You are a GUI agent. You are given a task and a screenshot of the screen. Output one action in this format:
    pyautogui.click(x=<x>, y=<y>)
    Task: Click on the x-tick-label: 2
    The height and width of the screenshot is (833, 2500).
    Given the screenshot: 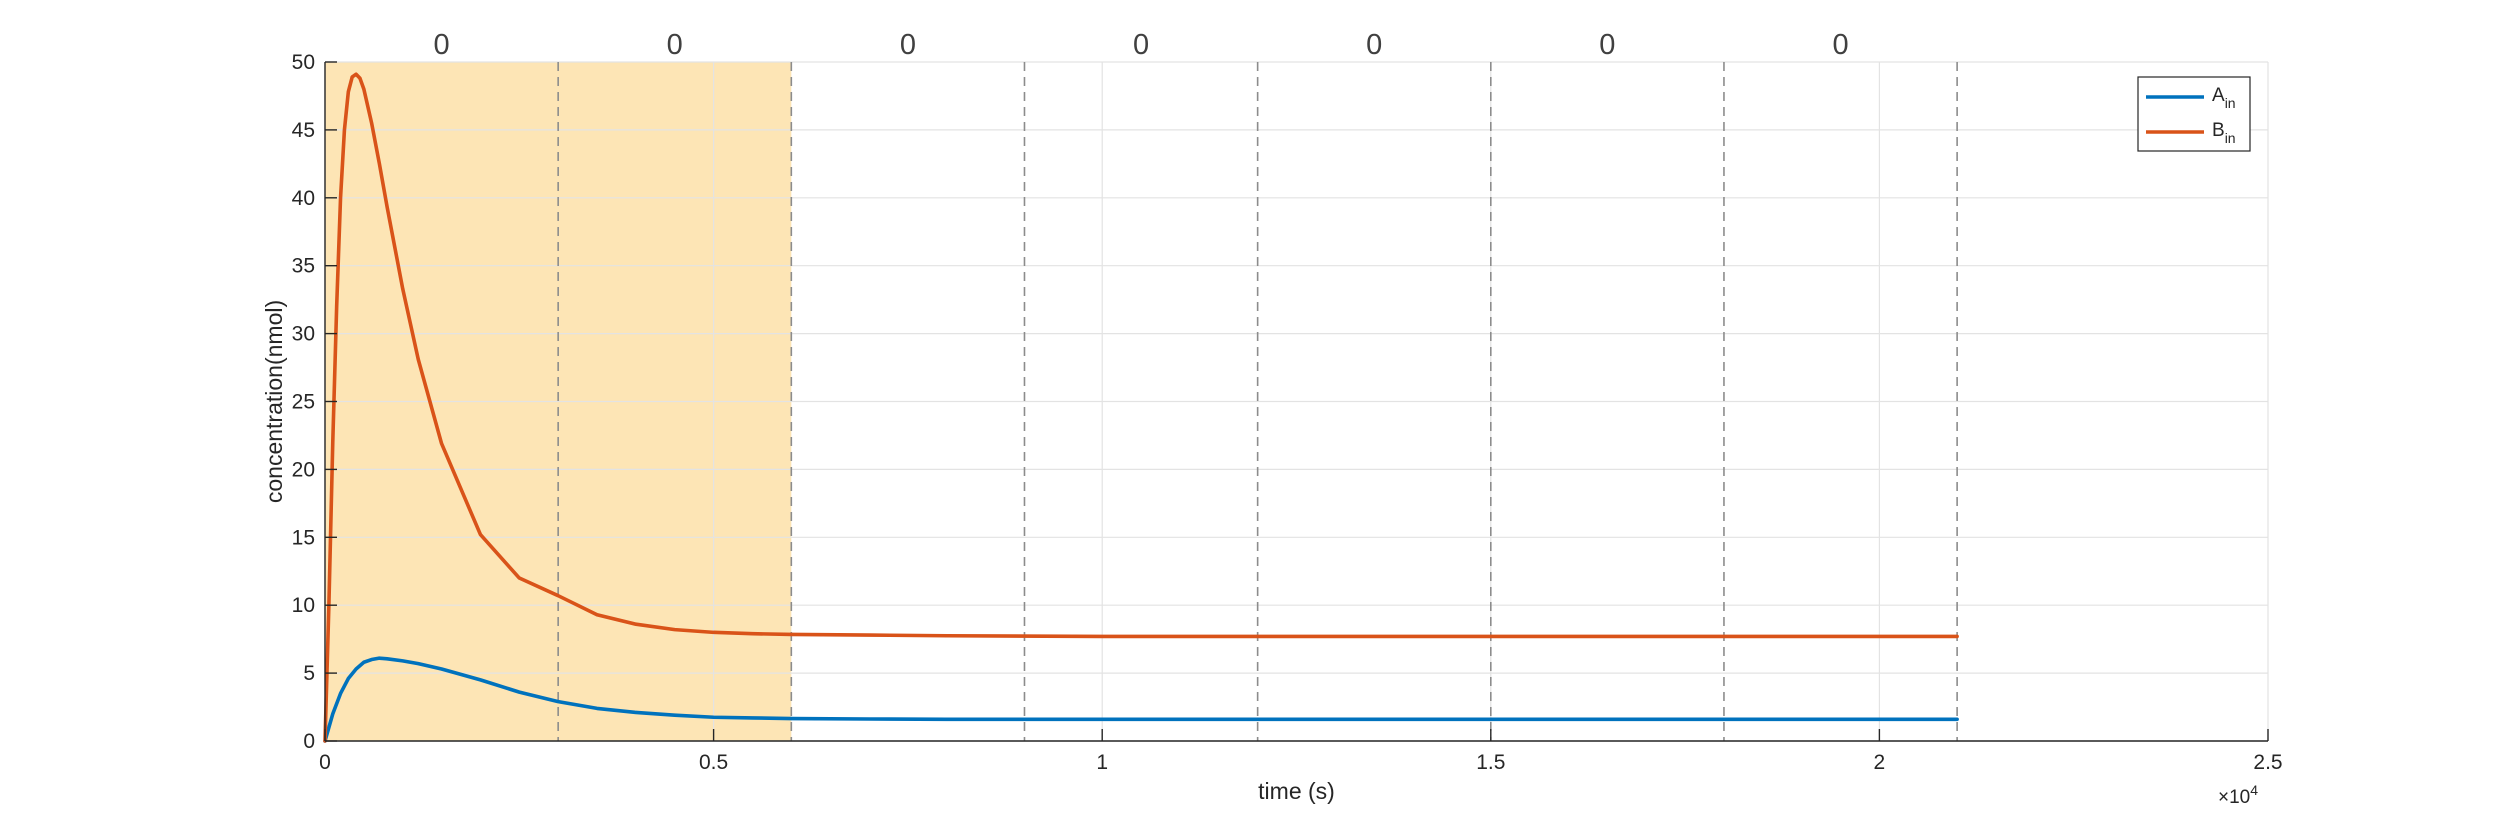 What is the action you would take?
    pyautogui.click(x=1880, y=762)
    